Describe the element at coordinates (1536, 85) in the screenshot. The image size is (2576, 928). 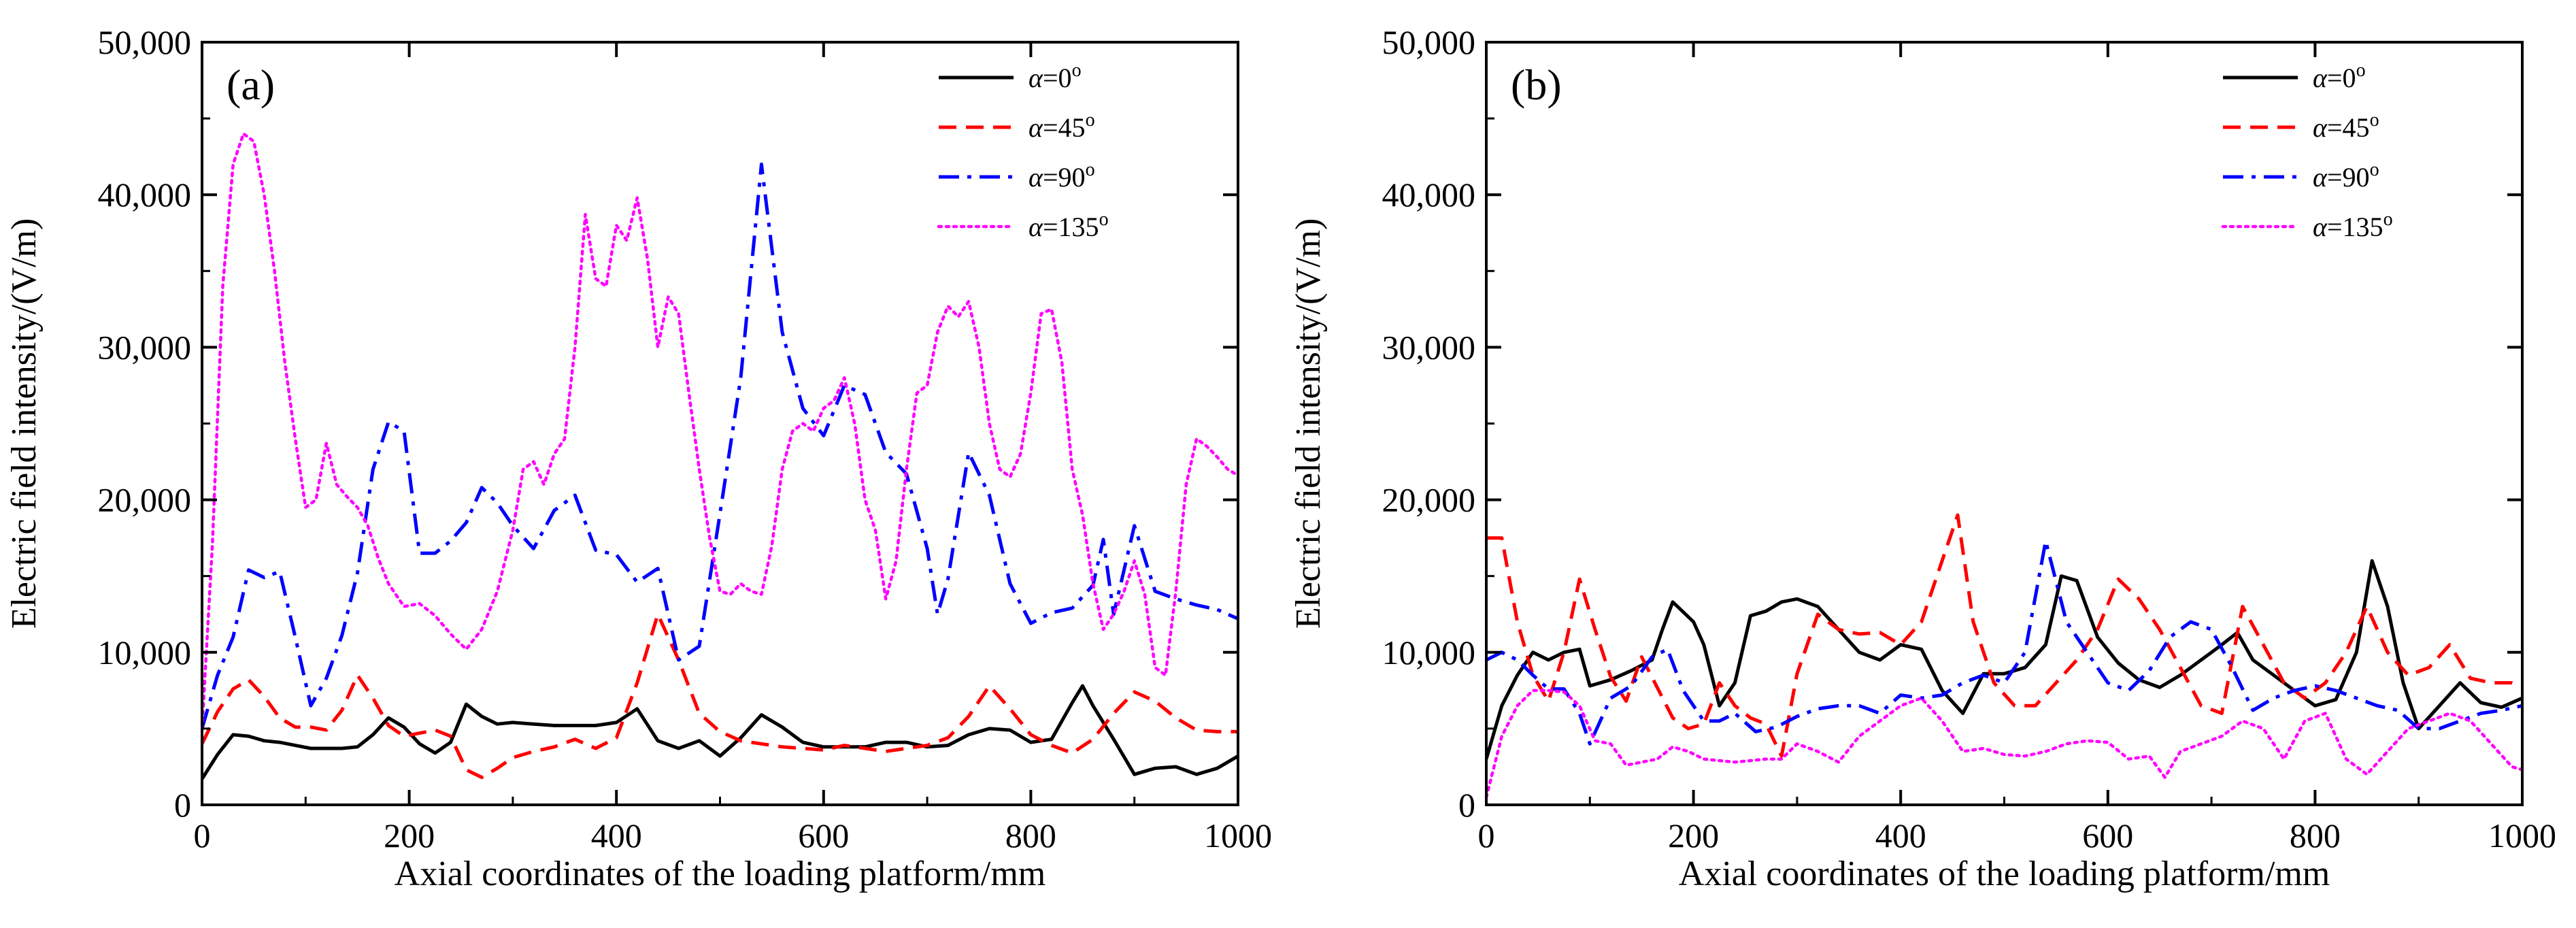
I see `panel-label: (b)` at that location.